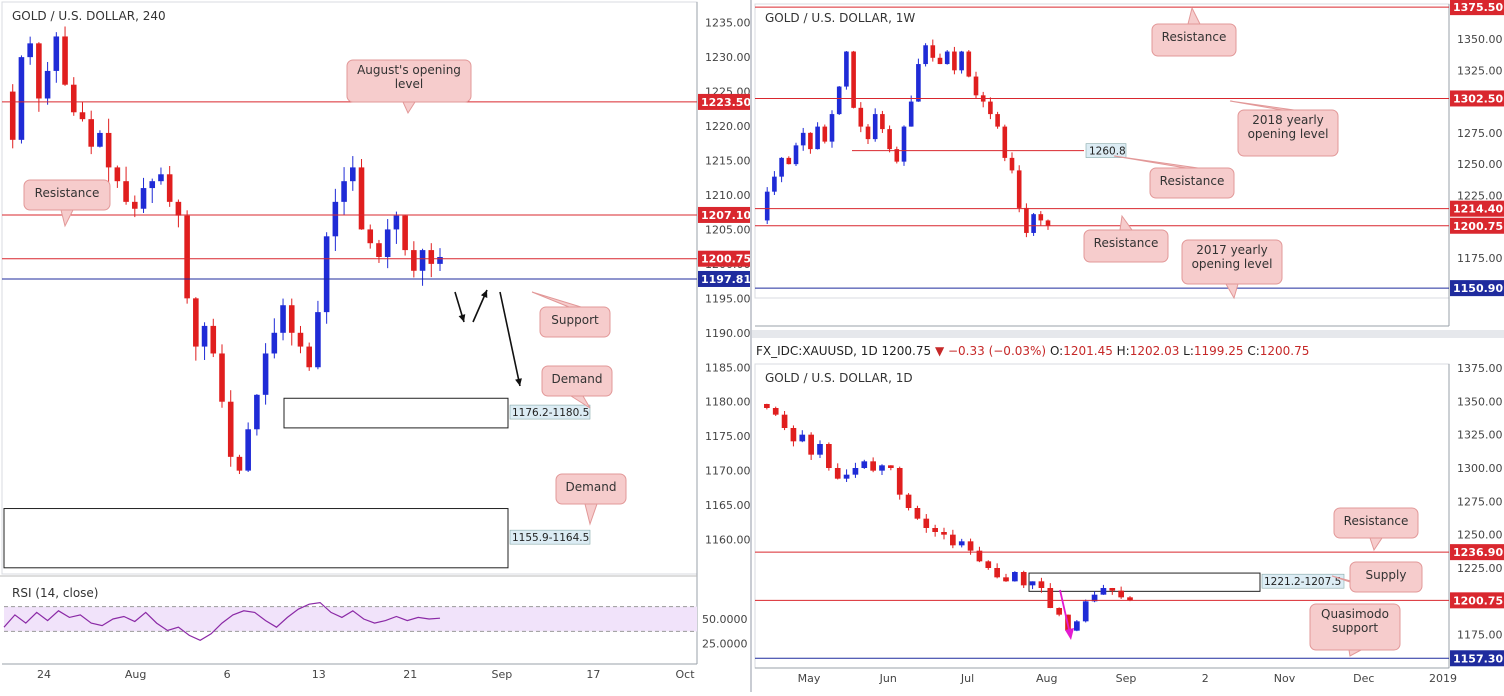 This screenshot has width=1504, height=696. I want to click on callout-resistance-daily-text: Resistance, so click(1376, 521).